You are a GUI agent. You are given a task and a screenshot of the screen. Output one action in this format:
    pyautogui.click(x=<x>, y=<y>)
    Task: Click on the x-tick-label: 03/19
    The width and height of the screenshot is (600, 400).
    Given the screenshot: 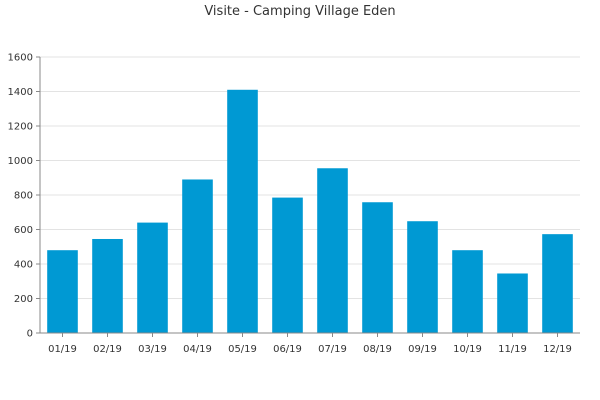 What is the action you would take?
    pyautogui.click(x=152, y=349)
    